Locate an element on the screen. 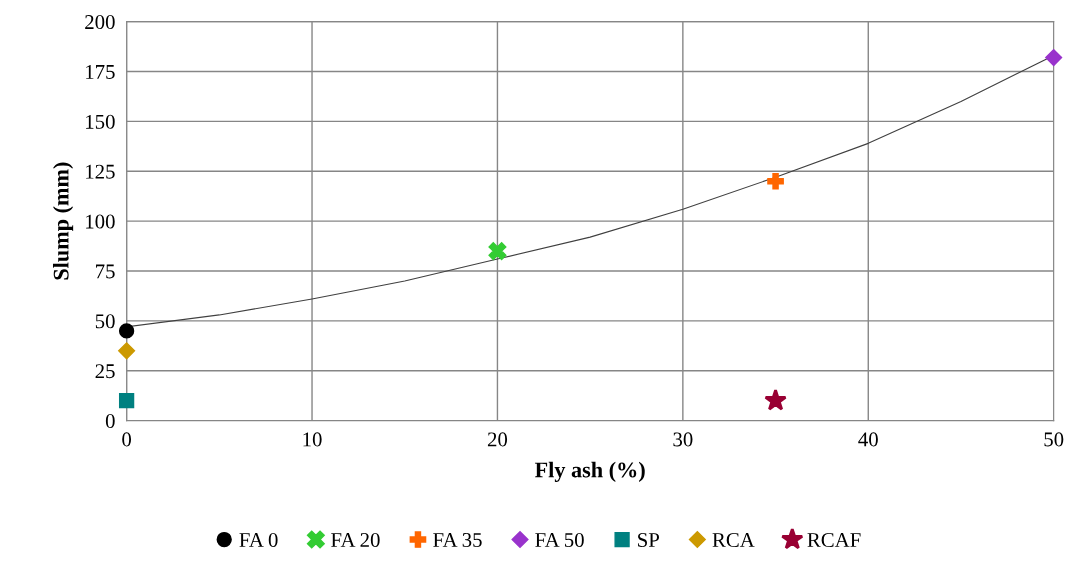  x-axis-title: Fly ash (%) is located at coordinates (589, 471).